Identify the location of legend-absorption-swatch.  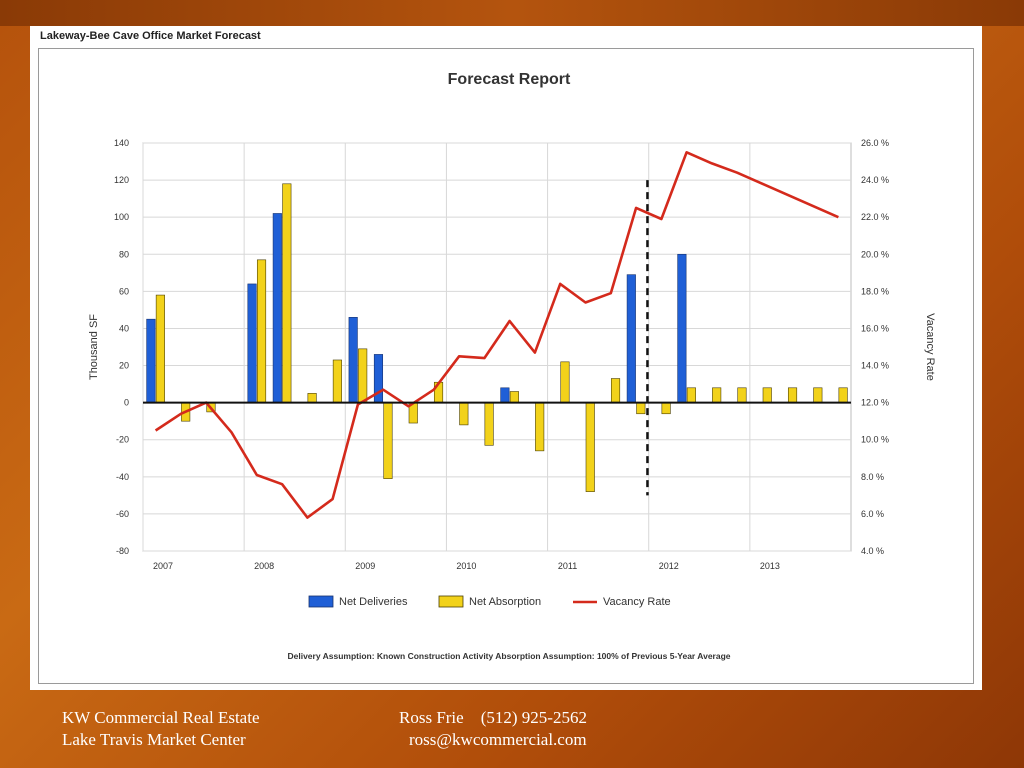
(451, 601).